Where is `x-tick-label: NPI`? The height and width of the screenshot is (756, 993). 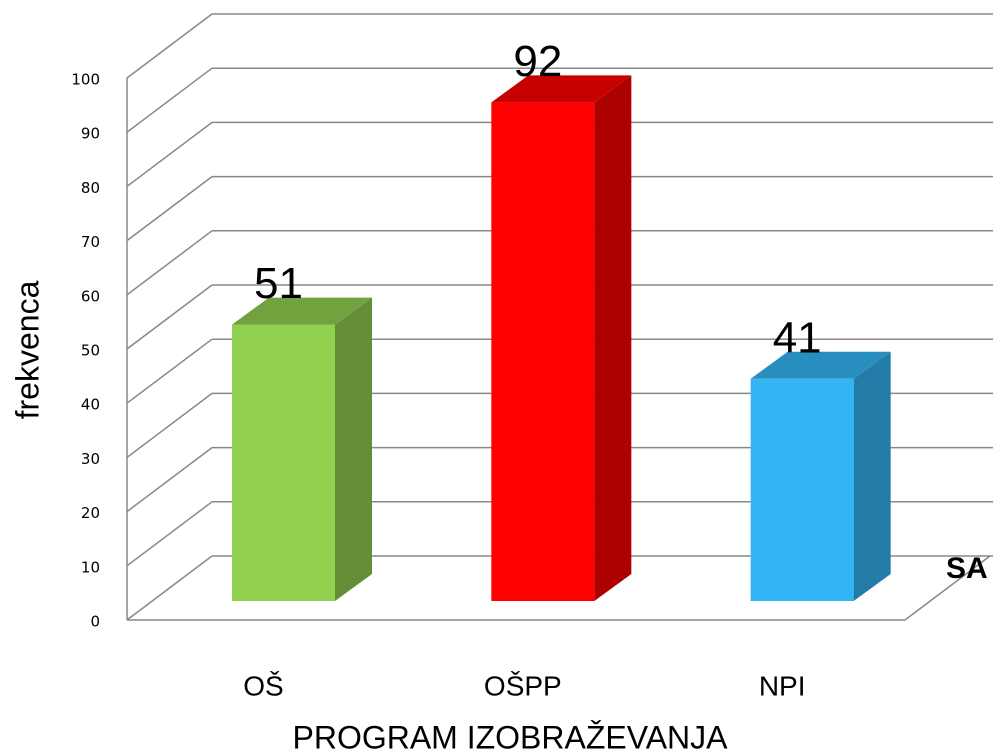 x-tick-label: NPI is located at coordinates (782, 685).